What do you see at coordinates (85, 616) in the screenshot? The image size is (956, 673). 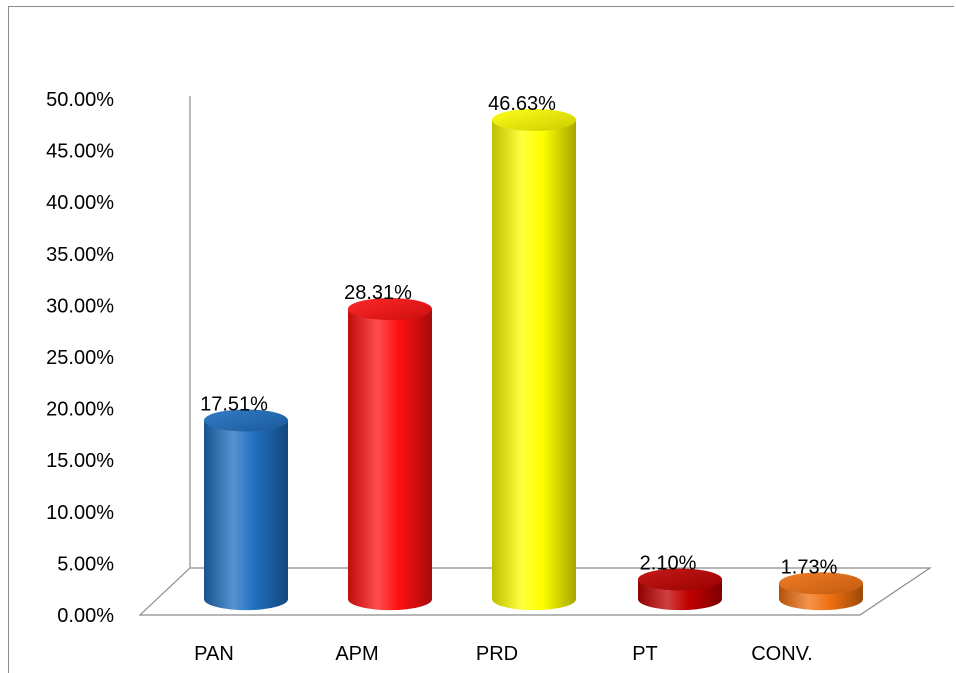 I see `y-tick-label: 0.00%` at bounding box center [85, 616].